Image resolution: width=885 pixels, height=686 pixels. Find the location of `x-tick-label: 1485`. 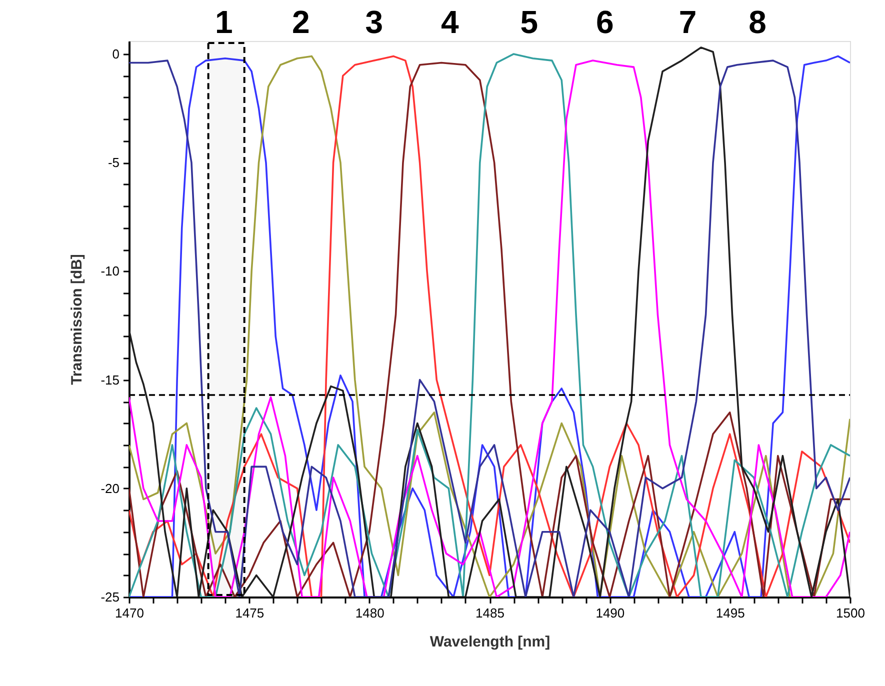

x-tick-label: 1485 is located at coordinates (490, 613).